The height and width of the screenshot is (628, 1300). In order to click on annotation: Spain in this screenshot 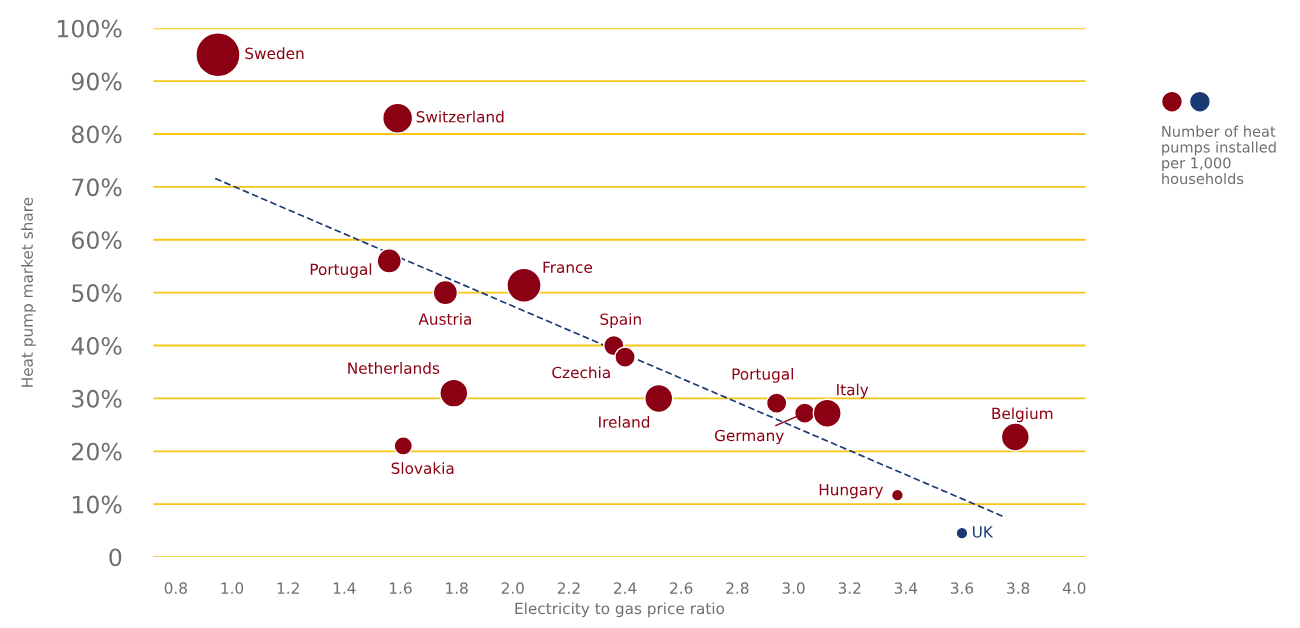, I will do `click(620, 320)`.